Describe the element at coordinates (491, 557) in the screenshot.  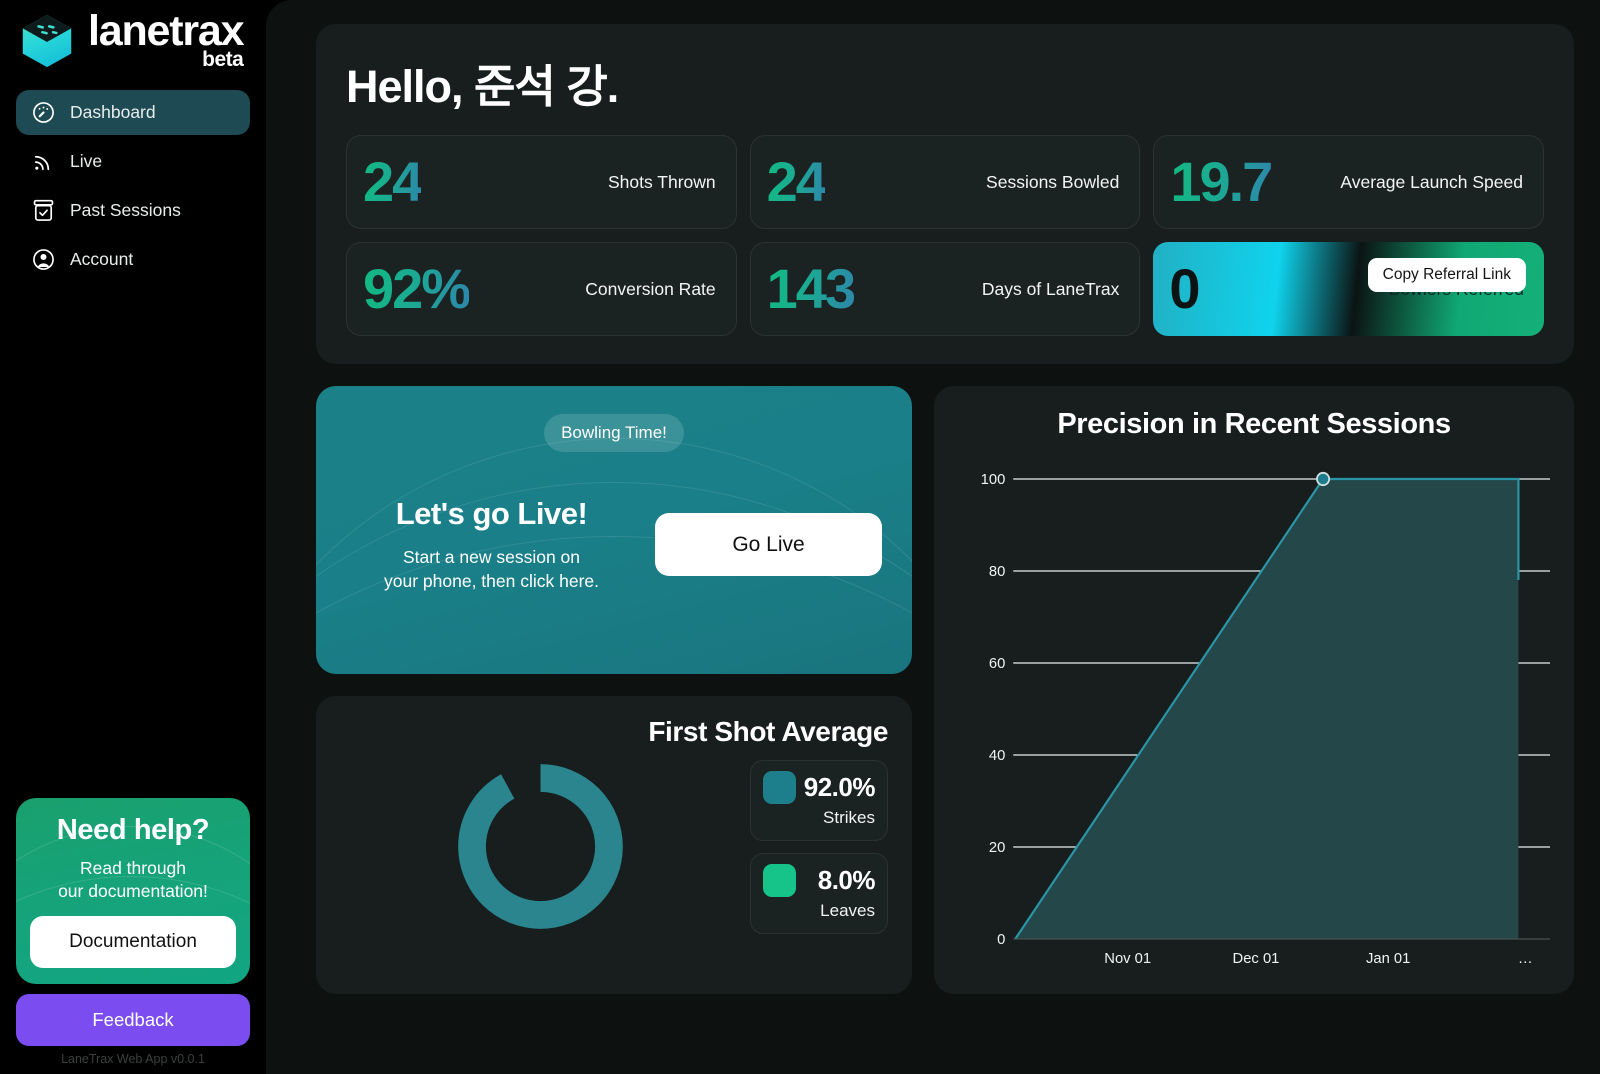
I see `go-live-desc-line1: Start a new session on` at that location.